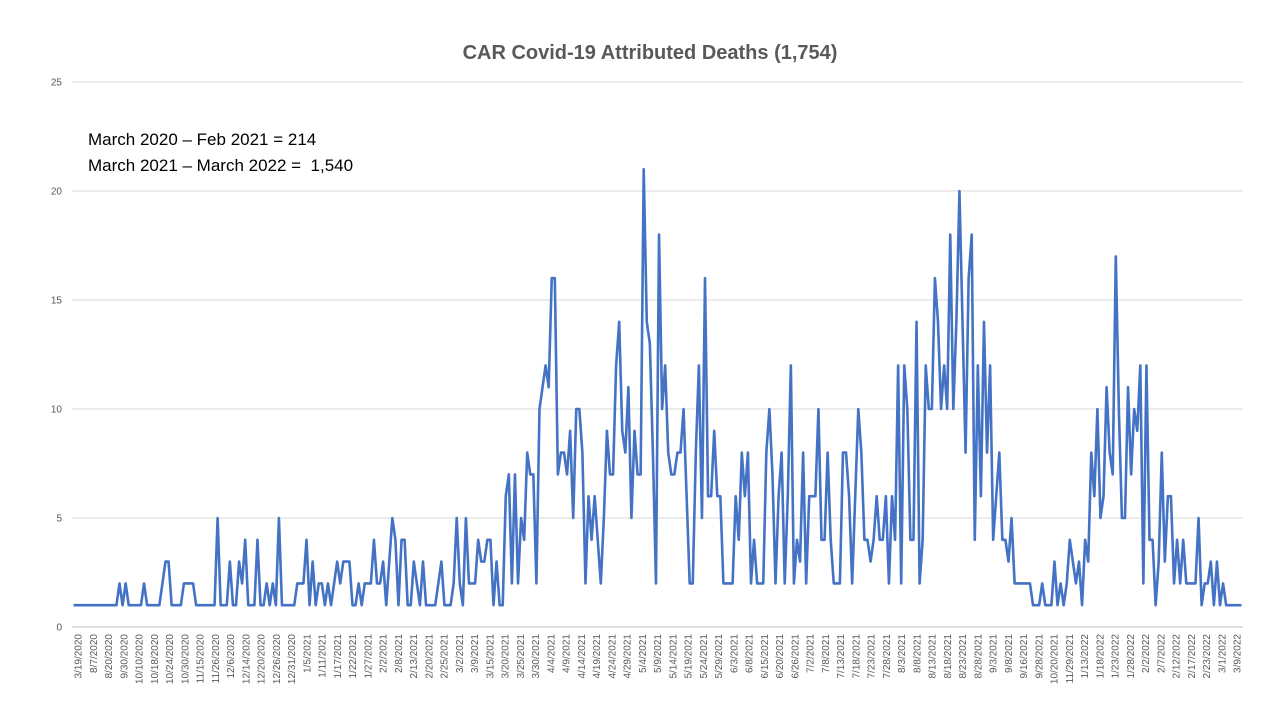 This screenshot has width=1280, height=720. What do you see at coordinates (521, 656) in the screenshot?
I see `x-tick-label: 3/25/2021` at bounding box center [521, 656].